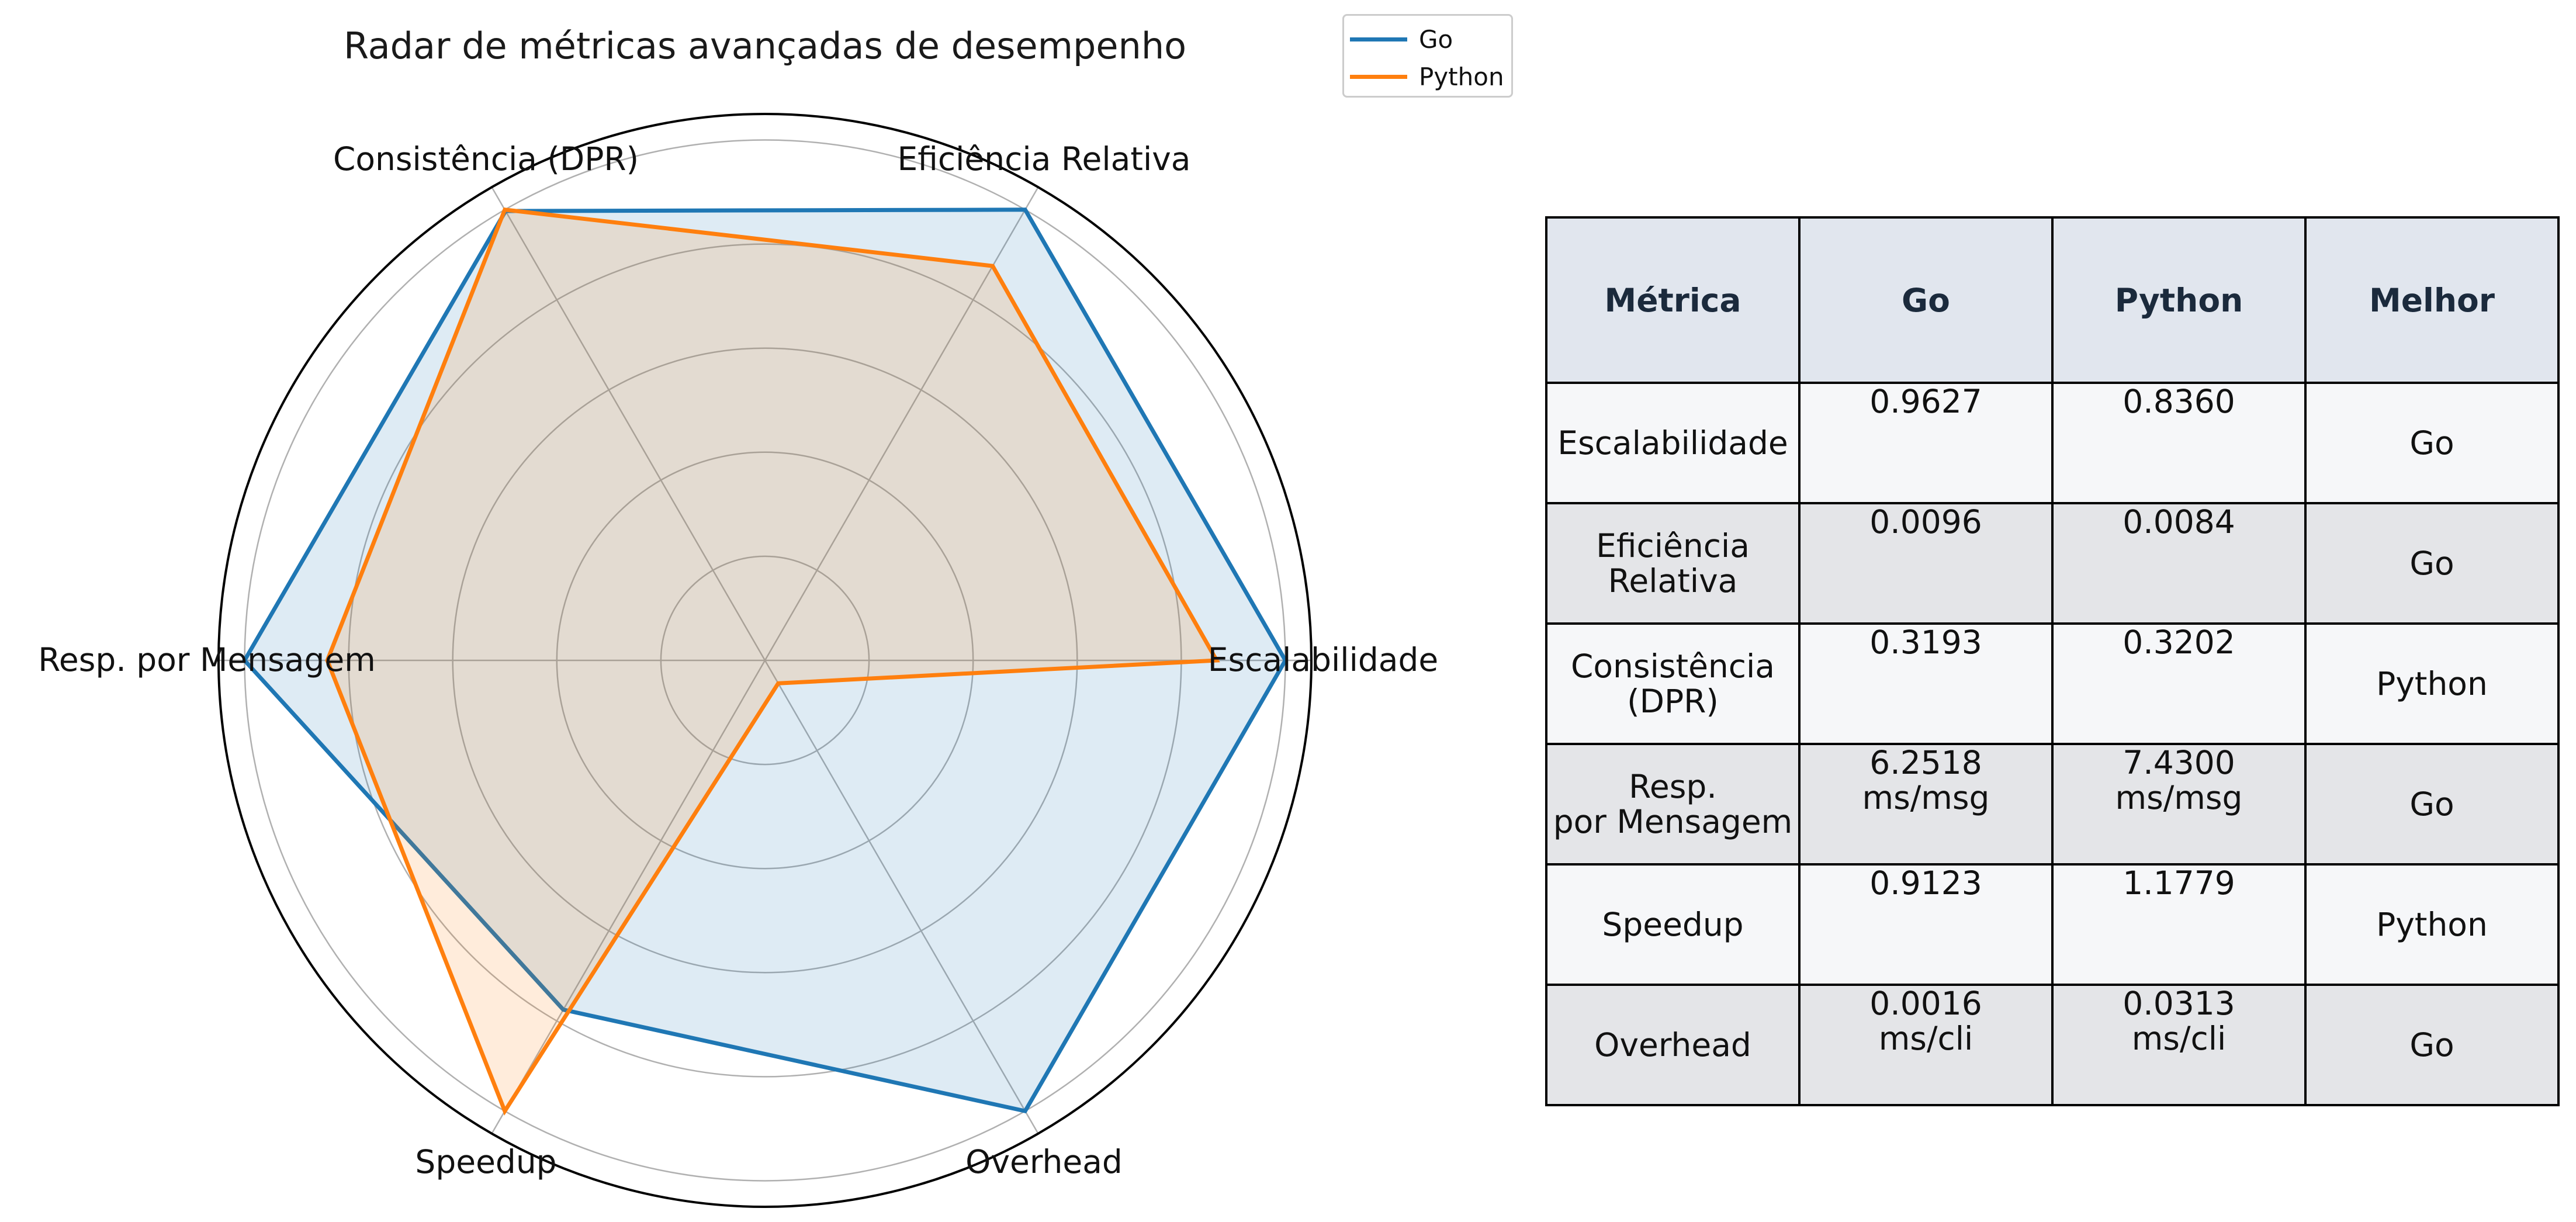 This screenshot has height=1222, width=2576. What do you see at coordinates (1378, 39) in the screenshot?
I see `legend-swatch-go` at bounding box center [1378, 39].